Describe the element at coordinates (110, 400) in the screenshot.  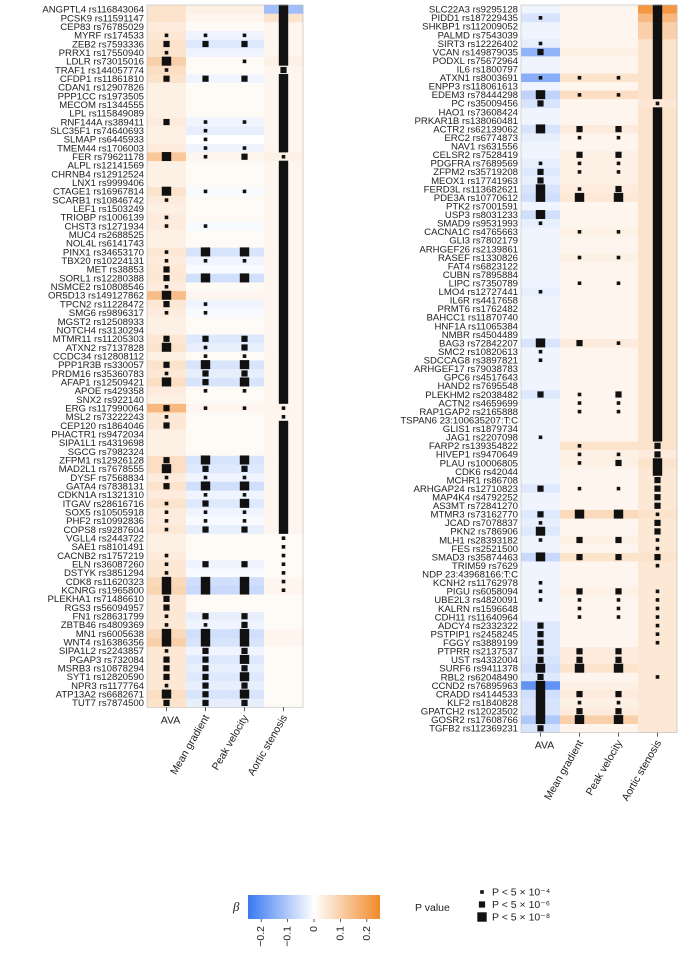
I see `row-label: SNX2 rs922140` at that location.